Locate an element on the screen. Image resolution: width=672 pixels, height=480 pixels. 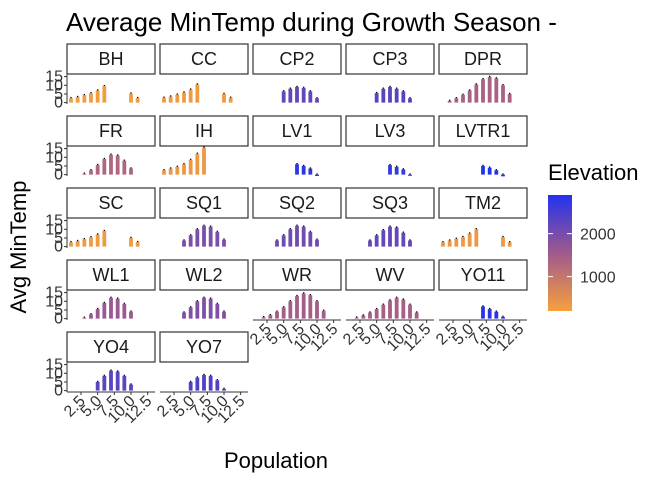
y-tick-label: 15 is located at coordinates (54, 149).